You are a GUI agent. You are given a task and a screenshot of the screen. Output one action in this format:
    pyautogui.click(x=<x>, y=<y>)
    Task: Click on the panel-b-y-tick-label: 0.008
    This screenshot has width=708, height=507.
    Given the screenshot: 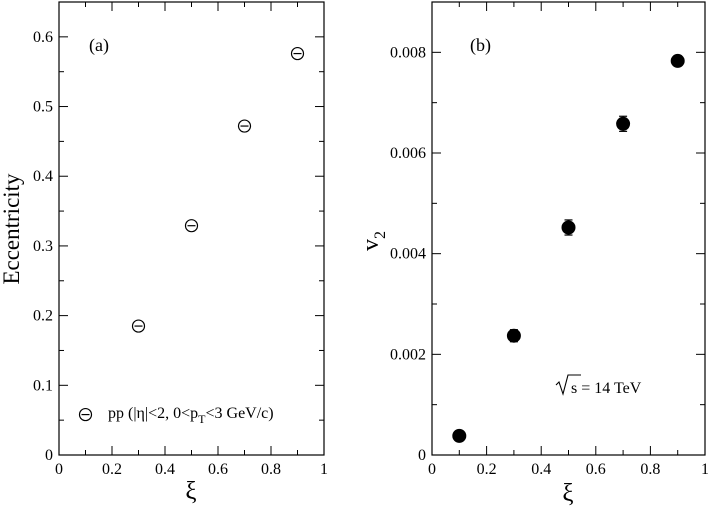 What is the action you would take?
    pyautogui.click(x=408, y=52)
    